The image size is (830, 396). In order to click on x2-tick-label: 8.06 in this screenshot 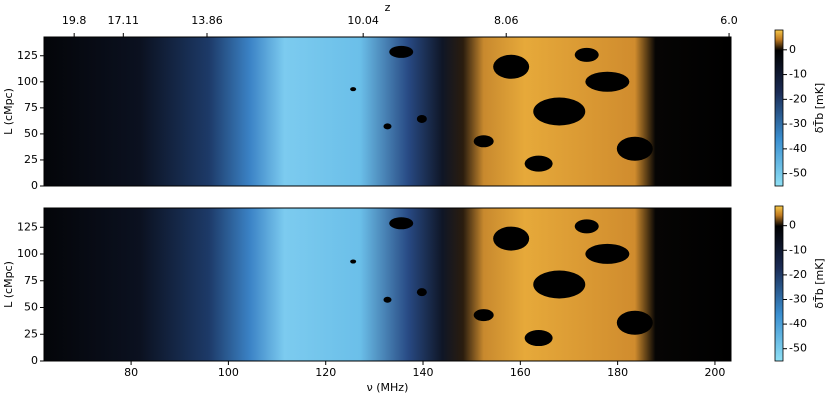, I will do `click(506, 20)`.